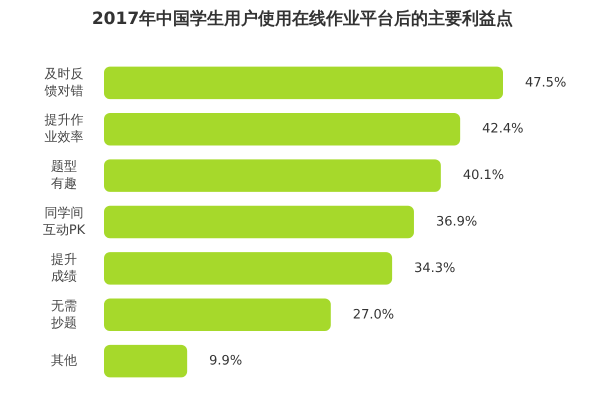 Image resolution: width=605 pixels, height=399 pixels. What do you see at coordinates (64, 361) in the screenshot?
I see `y-tick-label: 其他` at bounding box center [64, 361].